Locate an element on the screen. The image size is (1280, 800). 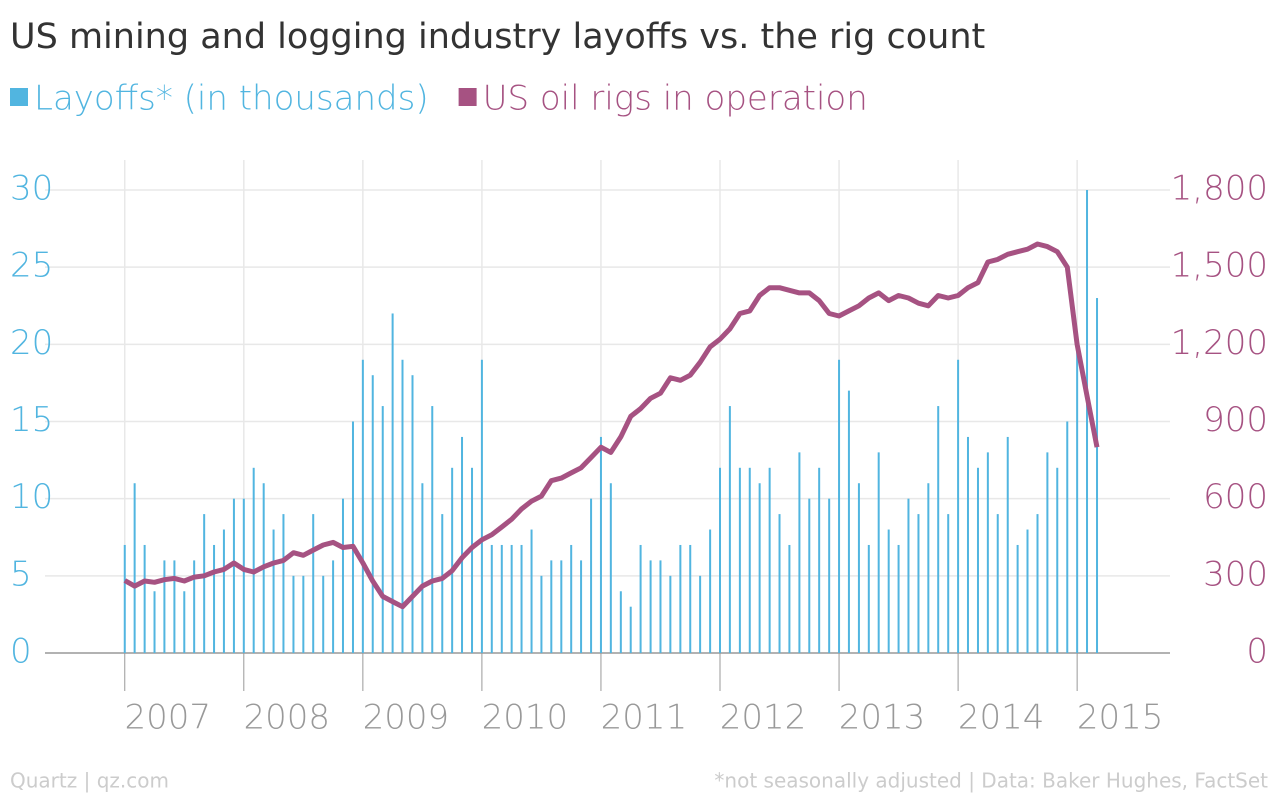
y2-tick-label: 0 is located at coordinates (1257, 652).